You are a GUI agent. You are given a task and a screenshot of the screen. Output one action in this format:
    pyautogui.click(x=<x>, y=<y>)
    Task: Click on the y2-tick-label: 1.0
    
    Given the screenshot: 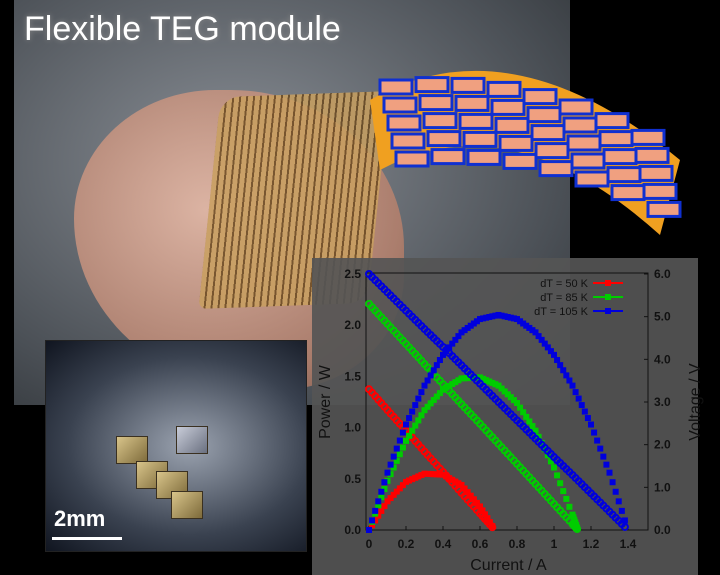 What is the action you would take?
    pyautogui.click(x=662, y=487)
    